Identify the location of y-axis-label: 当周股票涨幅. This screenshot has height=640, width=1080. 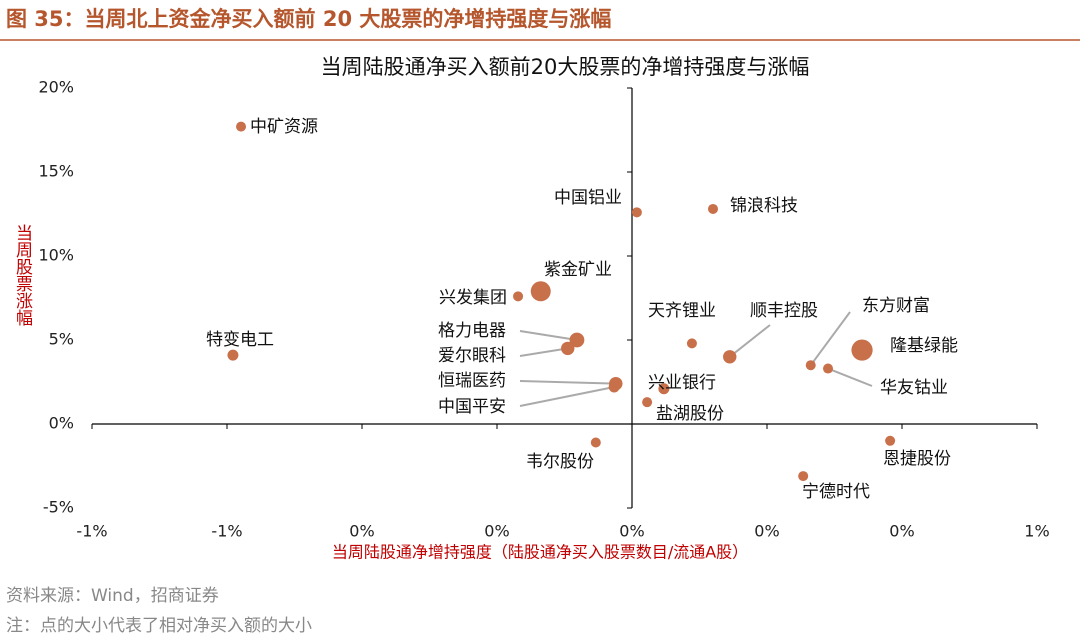
(22, 275).